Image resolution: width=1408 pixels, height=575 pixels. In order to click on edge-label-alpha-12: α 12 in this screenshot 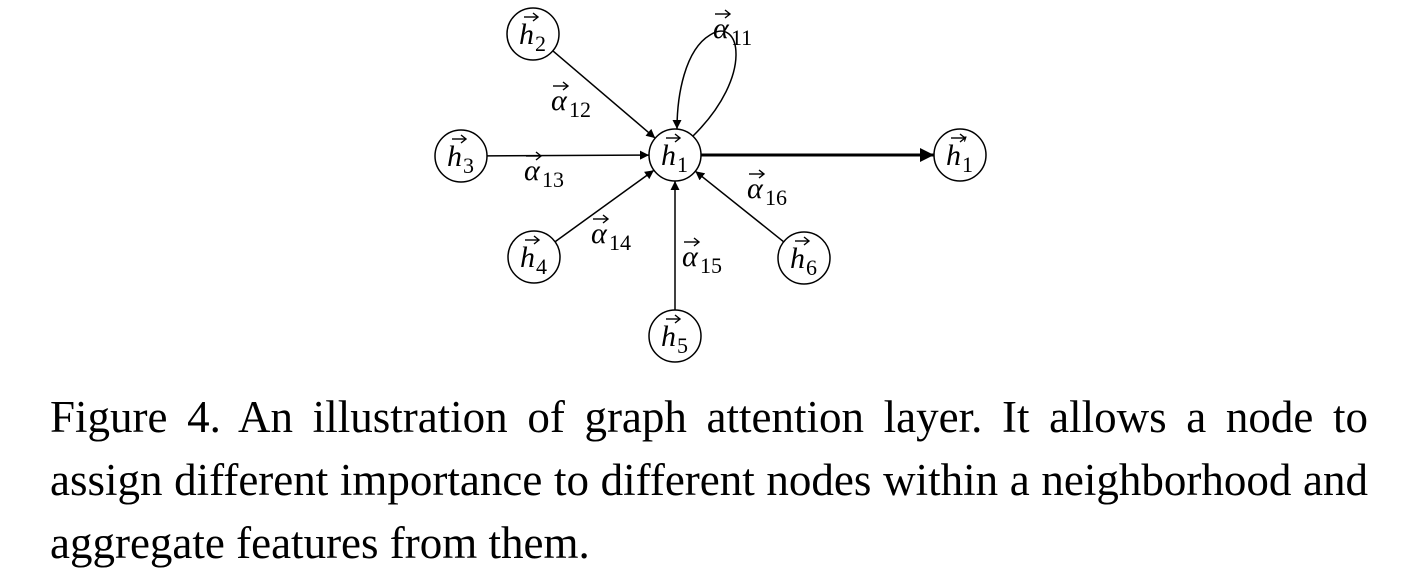, I will do `click(571, 101)`.